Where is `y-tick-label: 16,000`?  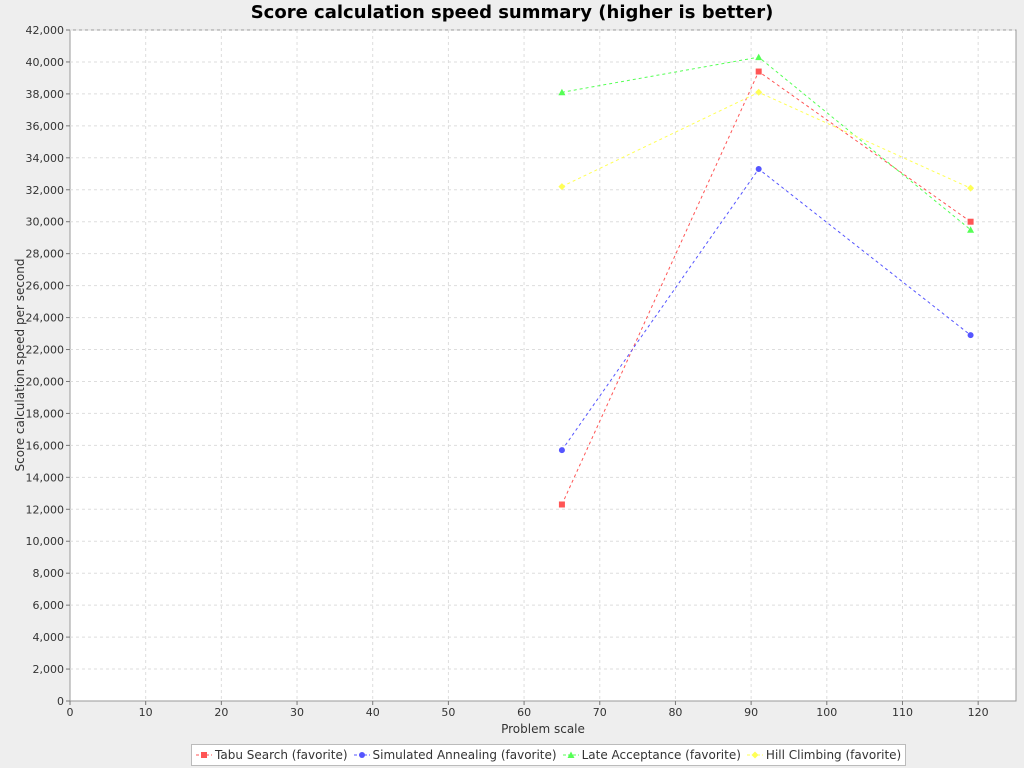
y-tick-label: 16,000 is located at coordinates (45, 445).